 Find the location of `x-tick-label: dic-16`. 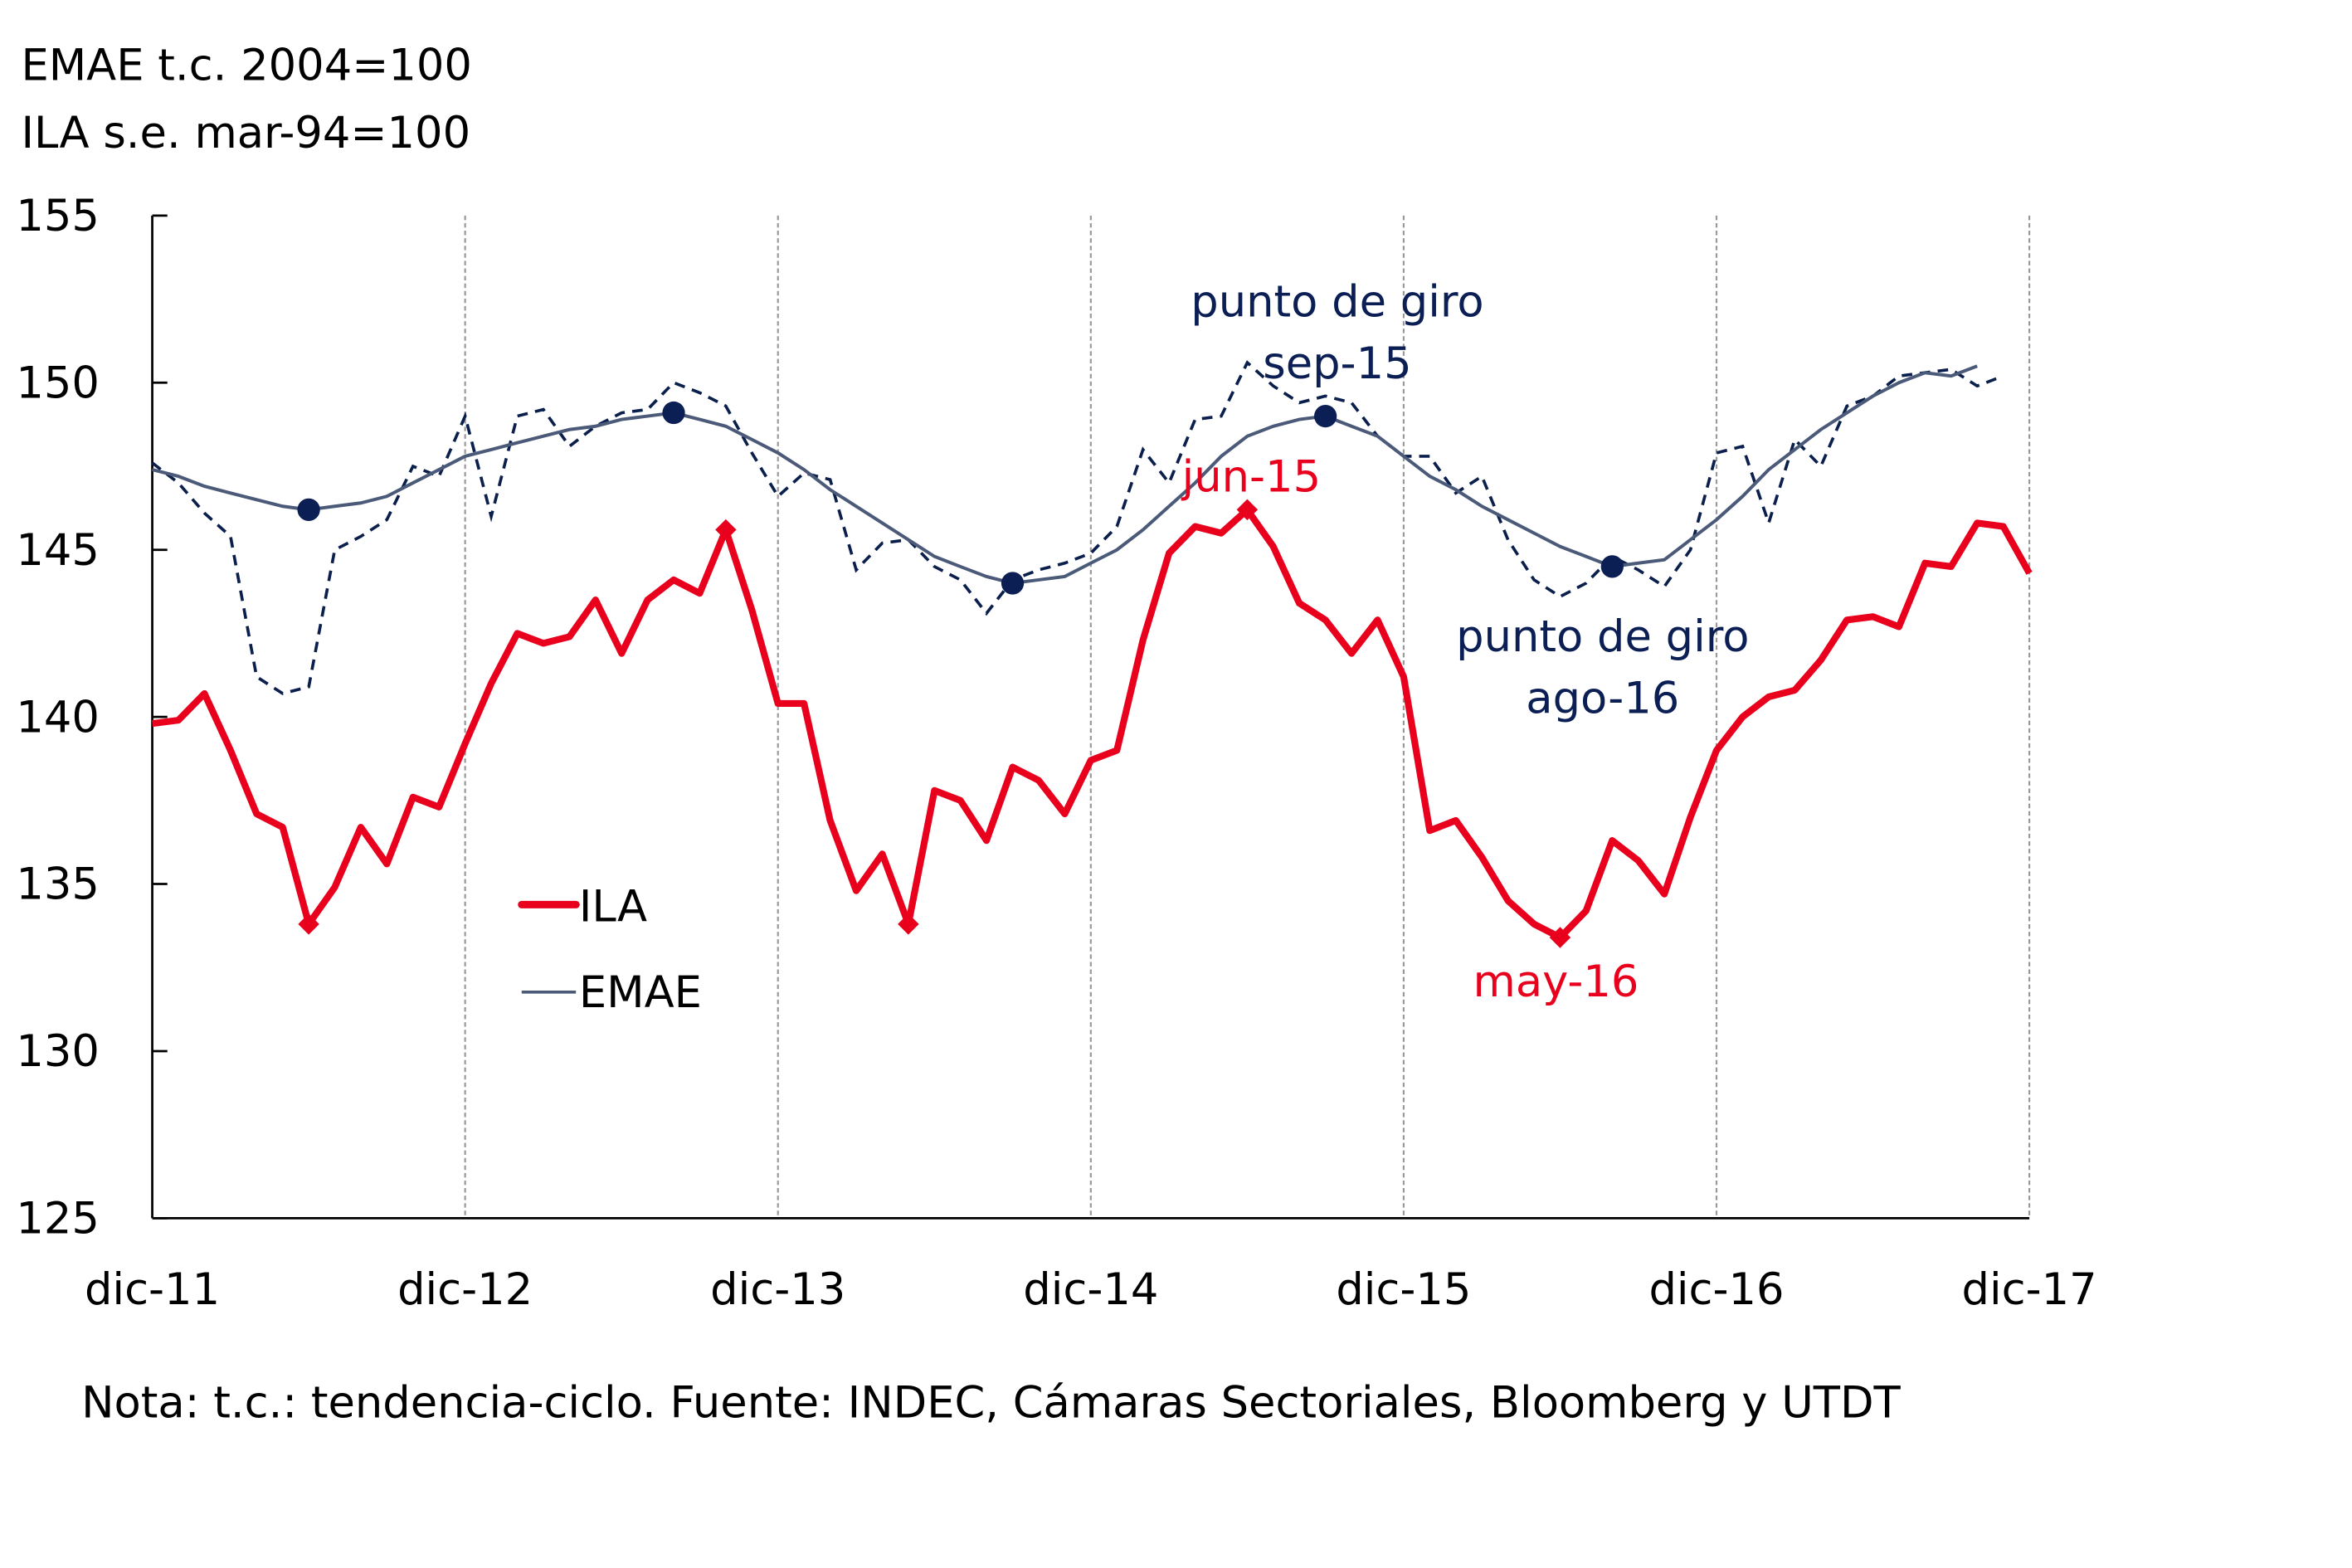

x-tick-label: dic-16 is located at coordinates (1716, 1289).